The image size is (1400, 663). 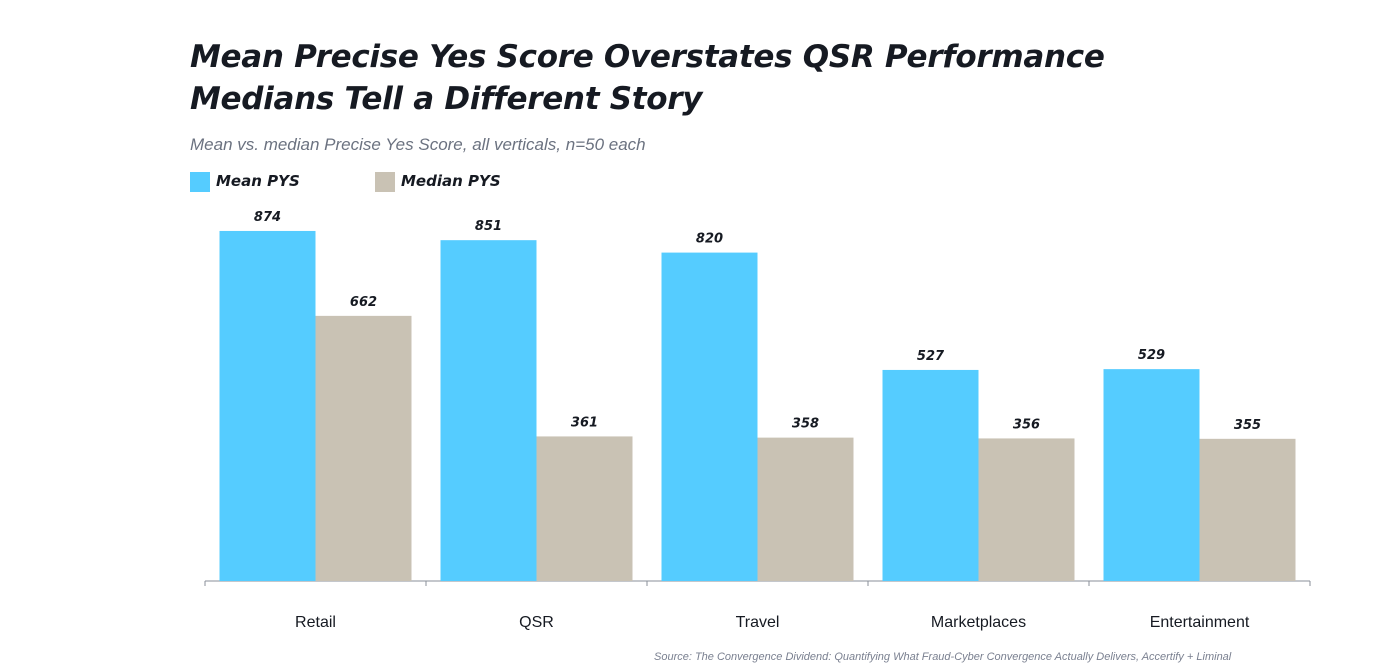 What do you see at coordinates (931, 356) in the screenshot?
I see `data-label-mean-marketplaces: 527` at bounding box center [931, 356].